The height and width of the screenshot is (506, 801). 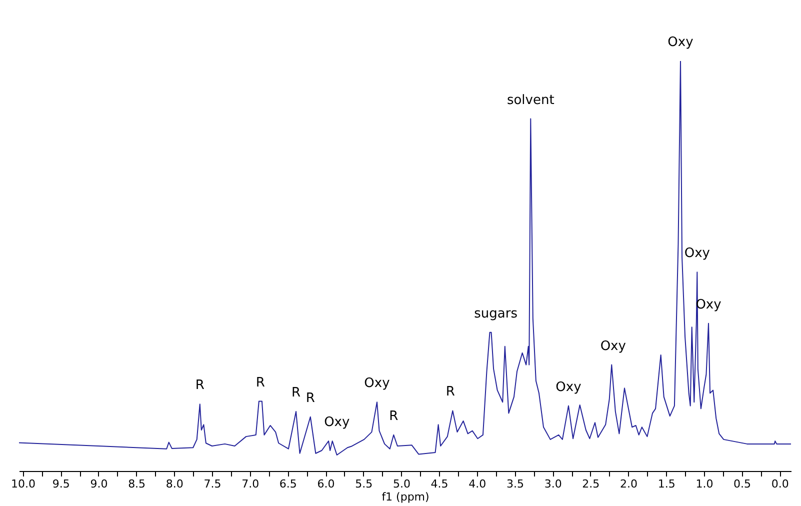 What do you see at coordinates (553, 484) in the screenshot?
I see `x-tick-label: 3.0` at bounding box center [553, 484].